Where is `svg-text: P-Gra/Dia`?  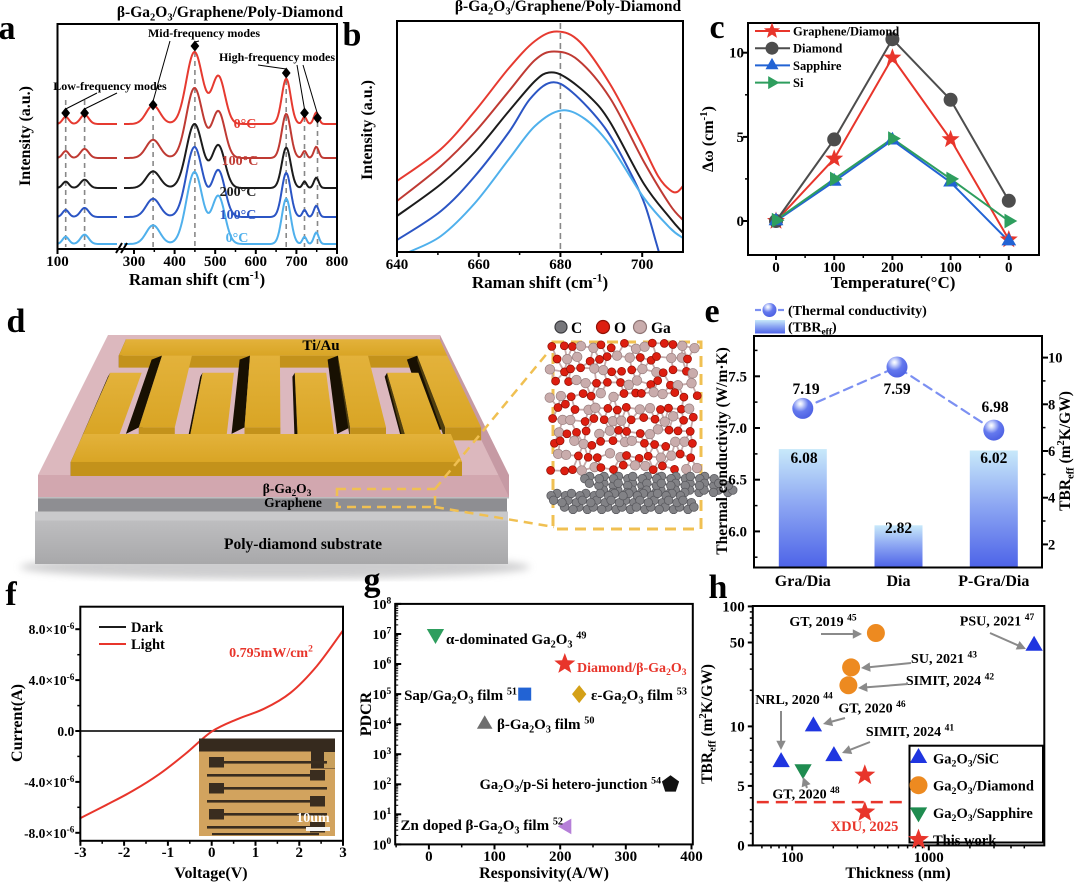
svg-text: P-Gra/Dia is located at coordinates (993, 581).